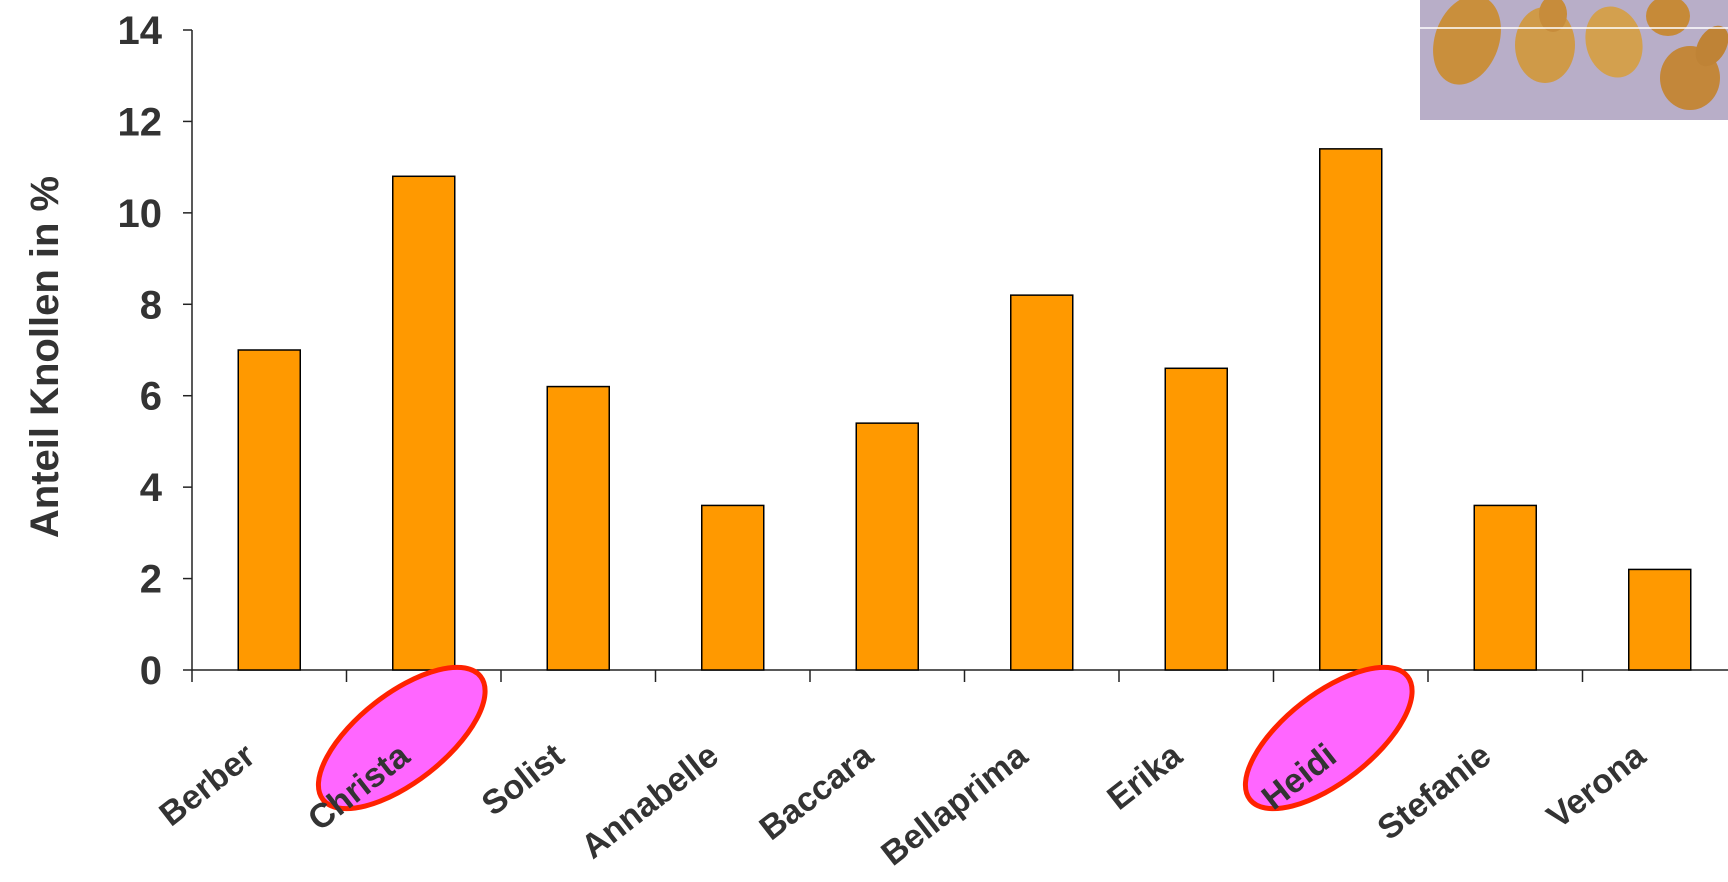 The width and height of the screenshot is (1728, 882). I want to click on x-tick-label: Berber, so click(207, 784).